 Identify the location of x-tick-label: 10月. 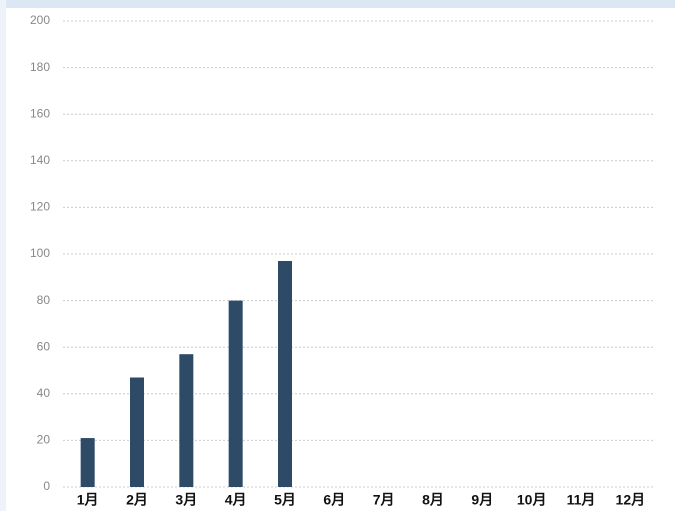
(532, 500).